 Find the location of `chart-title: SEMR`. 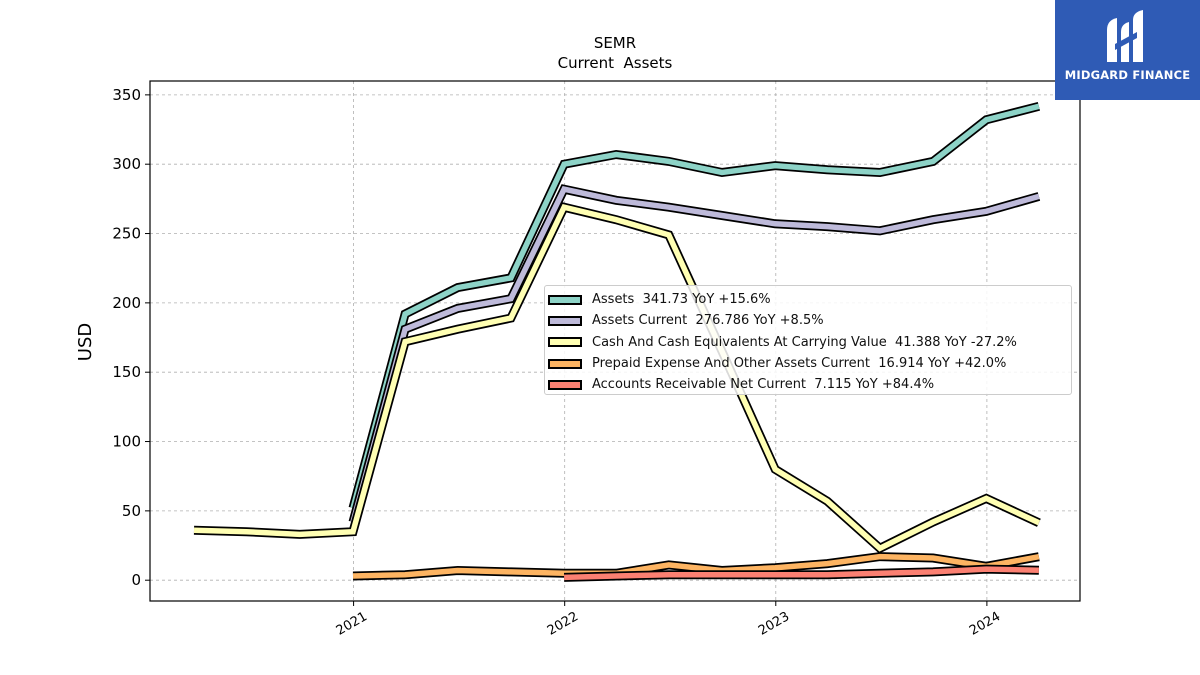

chart-title: SEMR is located at coordinates (615, 43).